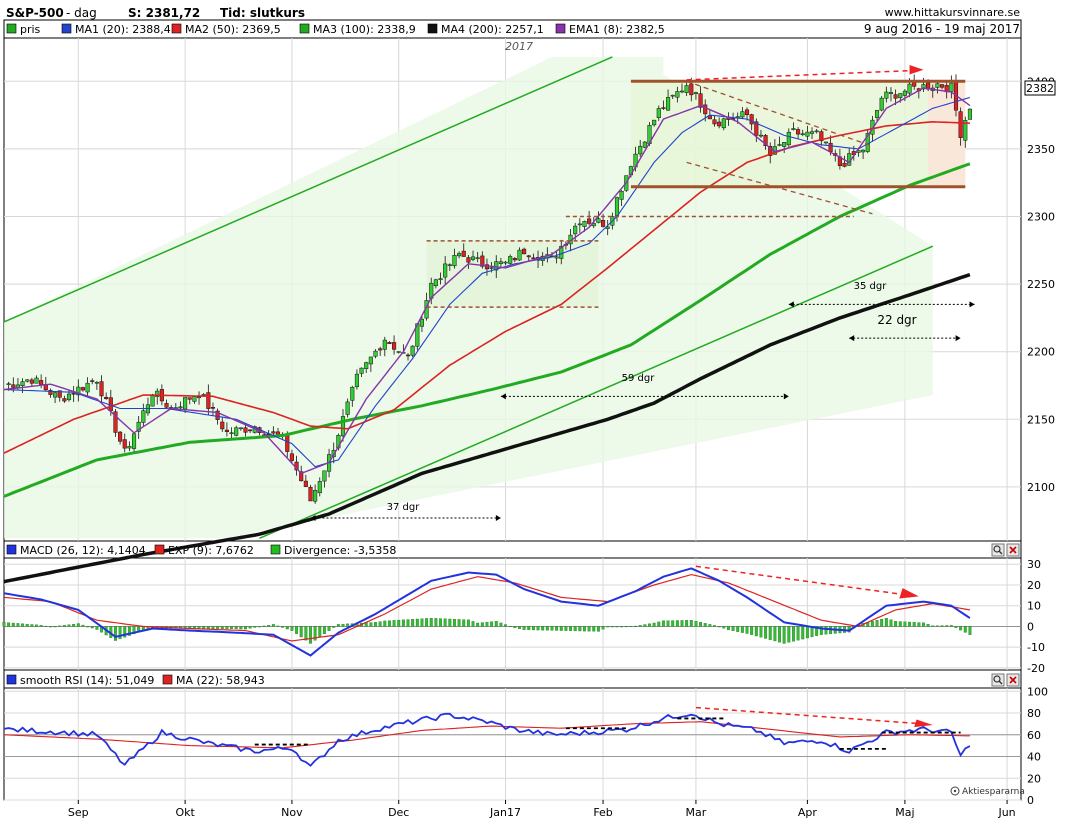  I want to click on macd-y-tick-label: 0, so click(1030, 626).